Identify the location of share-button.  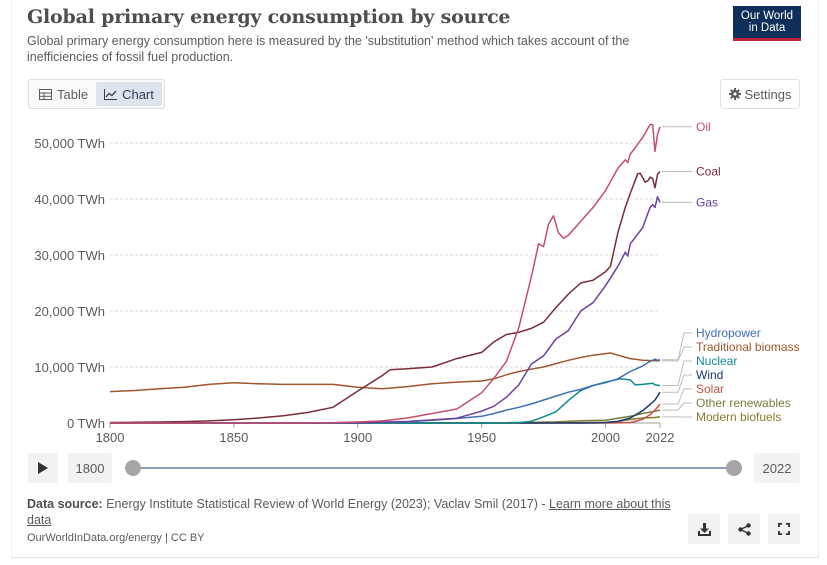
(744, 529).